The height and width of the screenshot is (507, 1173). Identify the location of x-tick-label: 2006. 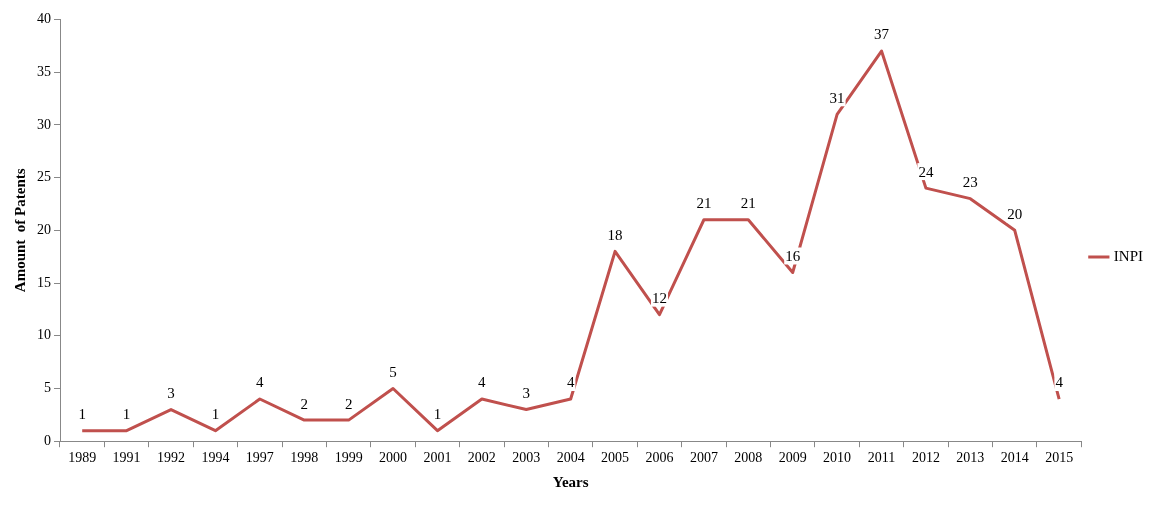
(659, 458).